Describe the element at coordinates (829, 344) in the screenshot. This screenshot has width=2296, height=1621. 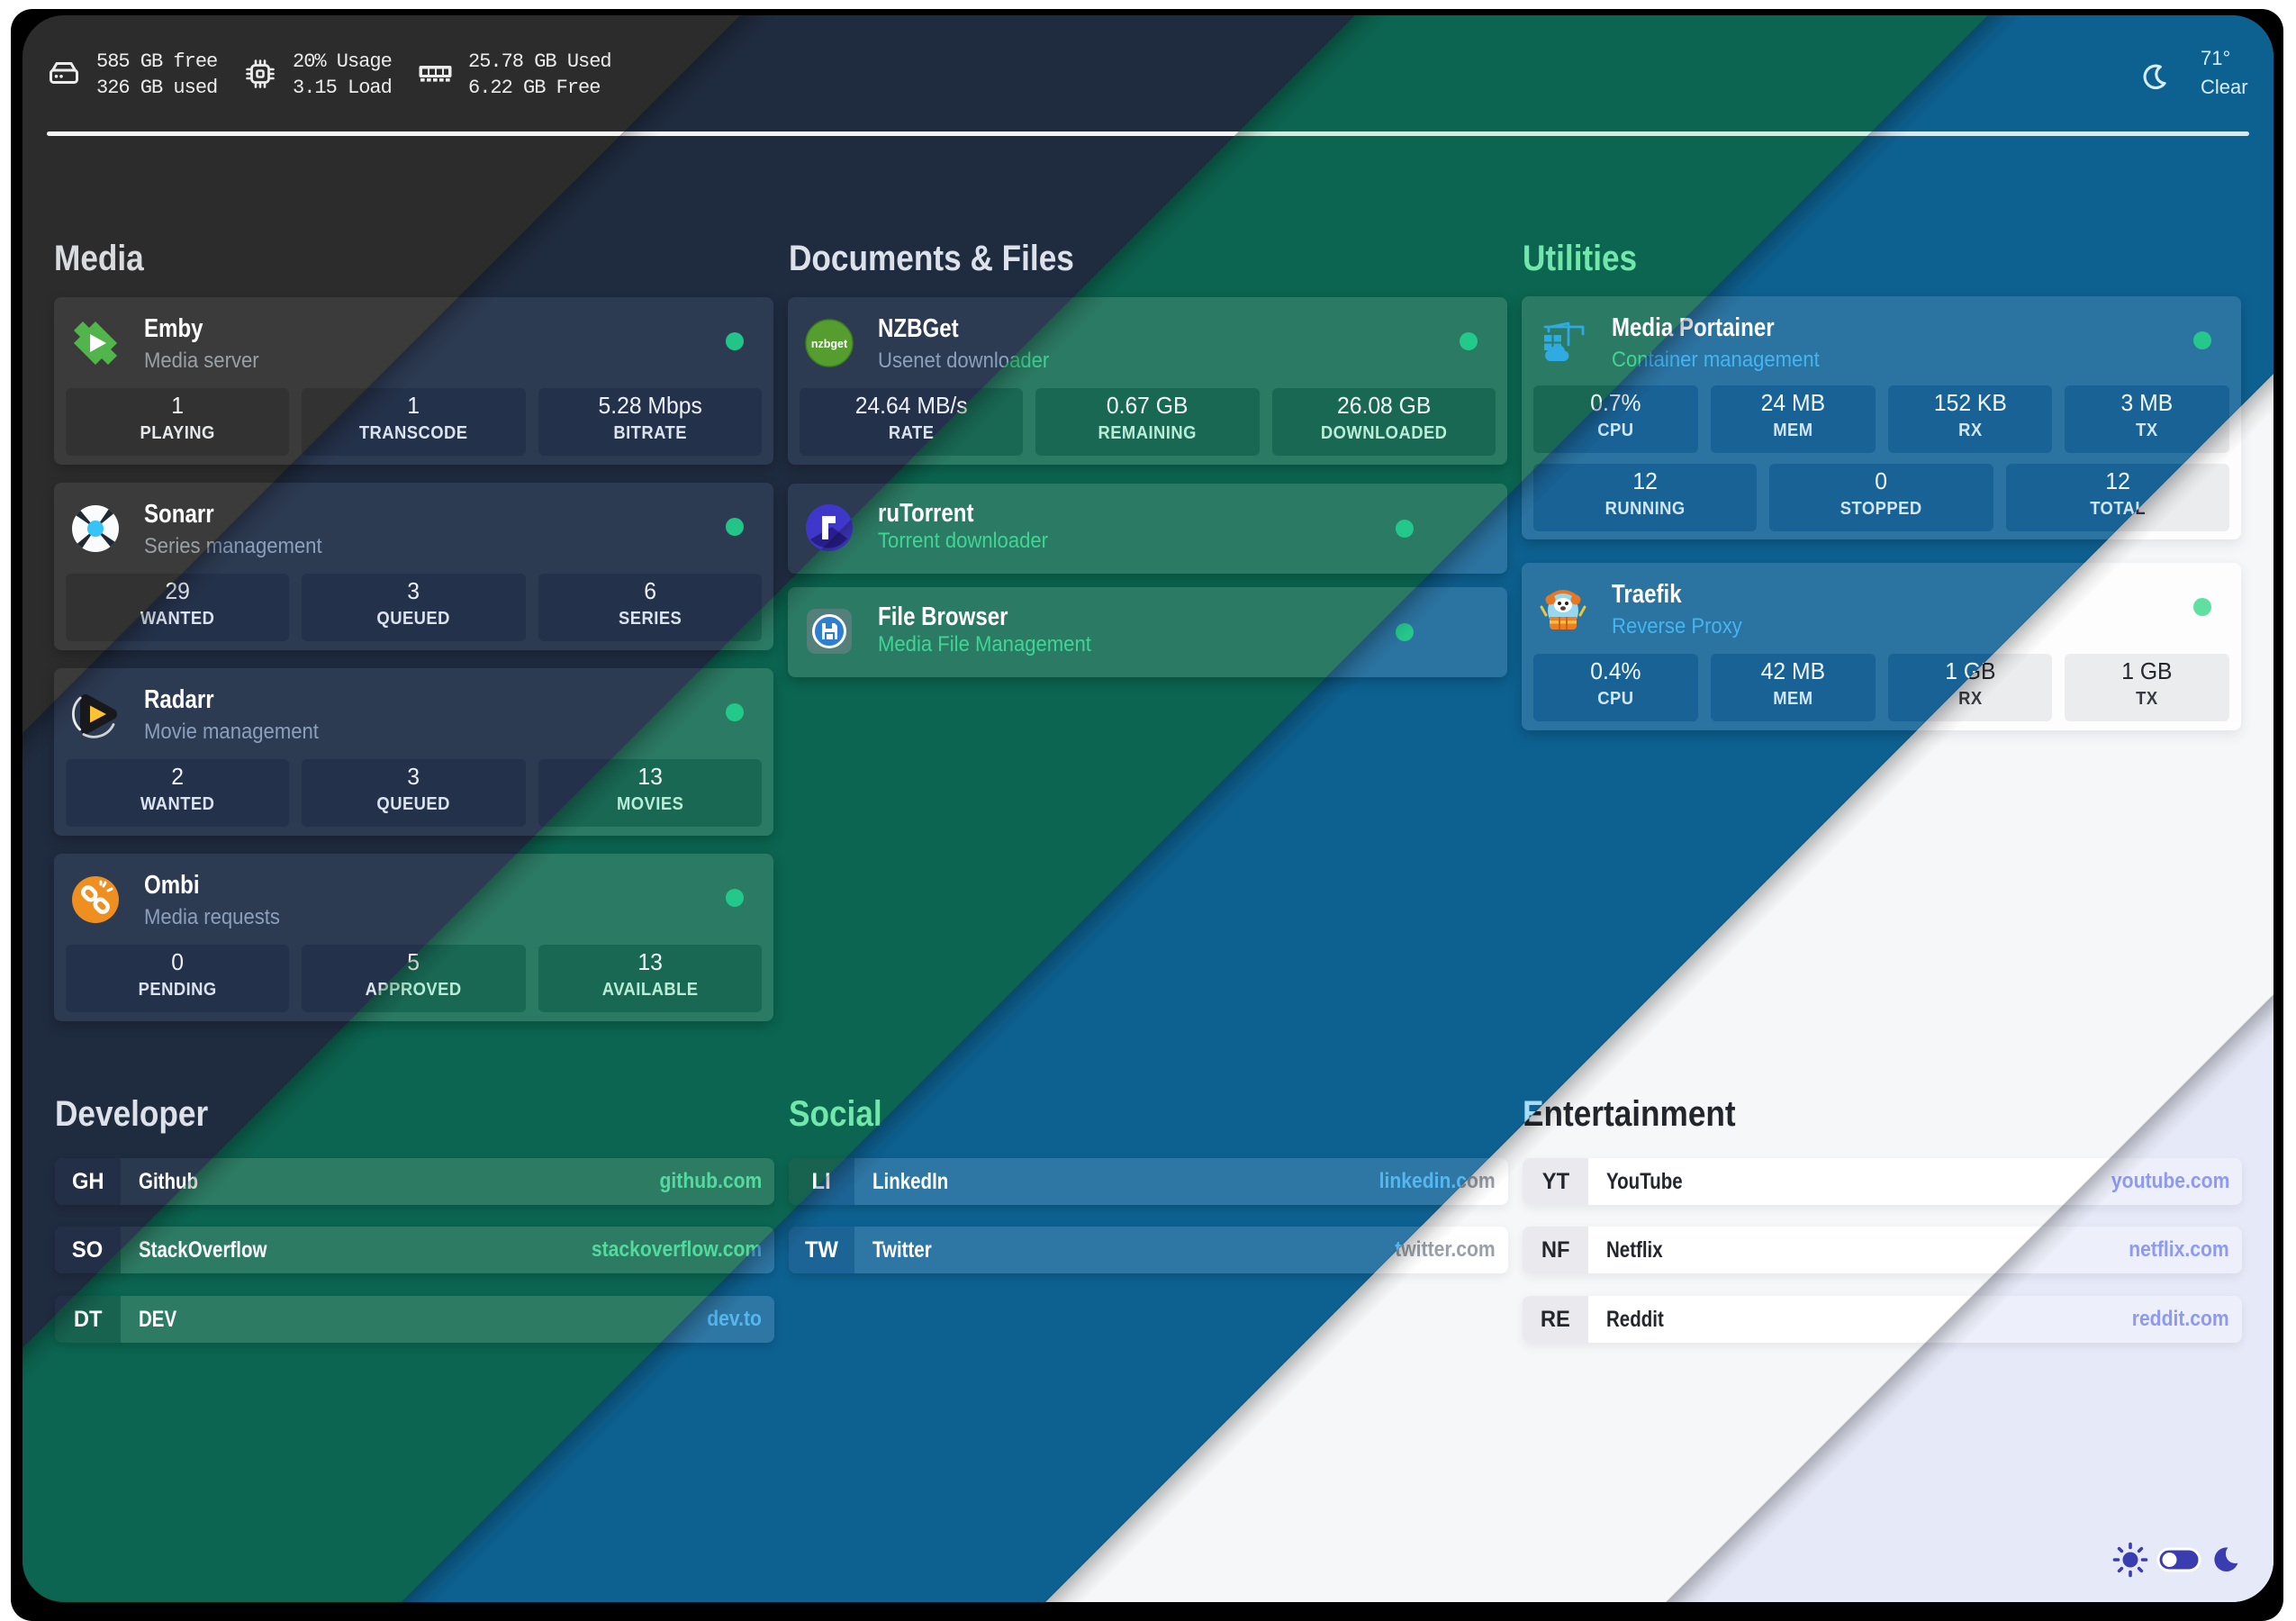
I see `svg-text: nzbget` at that location.